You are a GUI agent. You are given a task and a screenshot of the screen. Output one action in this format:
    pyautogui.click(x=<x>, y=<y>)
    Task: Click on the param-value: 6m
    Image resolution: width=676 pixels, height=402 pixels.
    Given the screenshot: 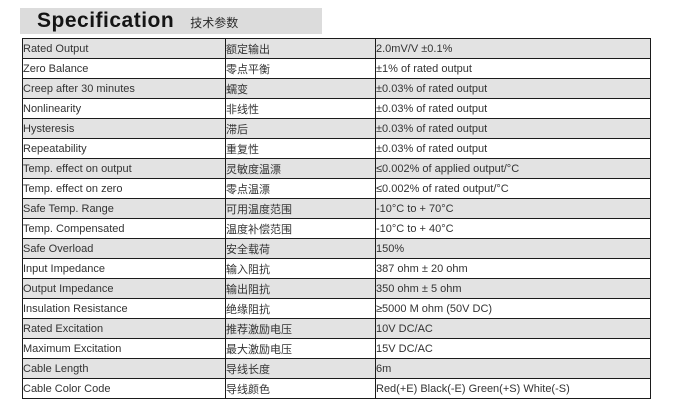 What is the action you would take?
    pyautogui.click(x=513, y=368)
    